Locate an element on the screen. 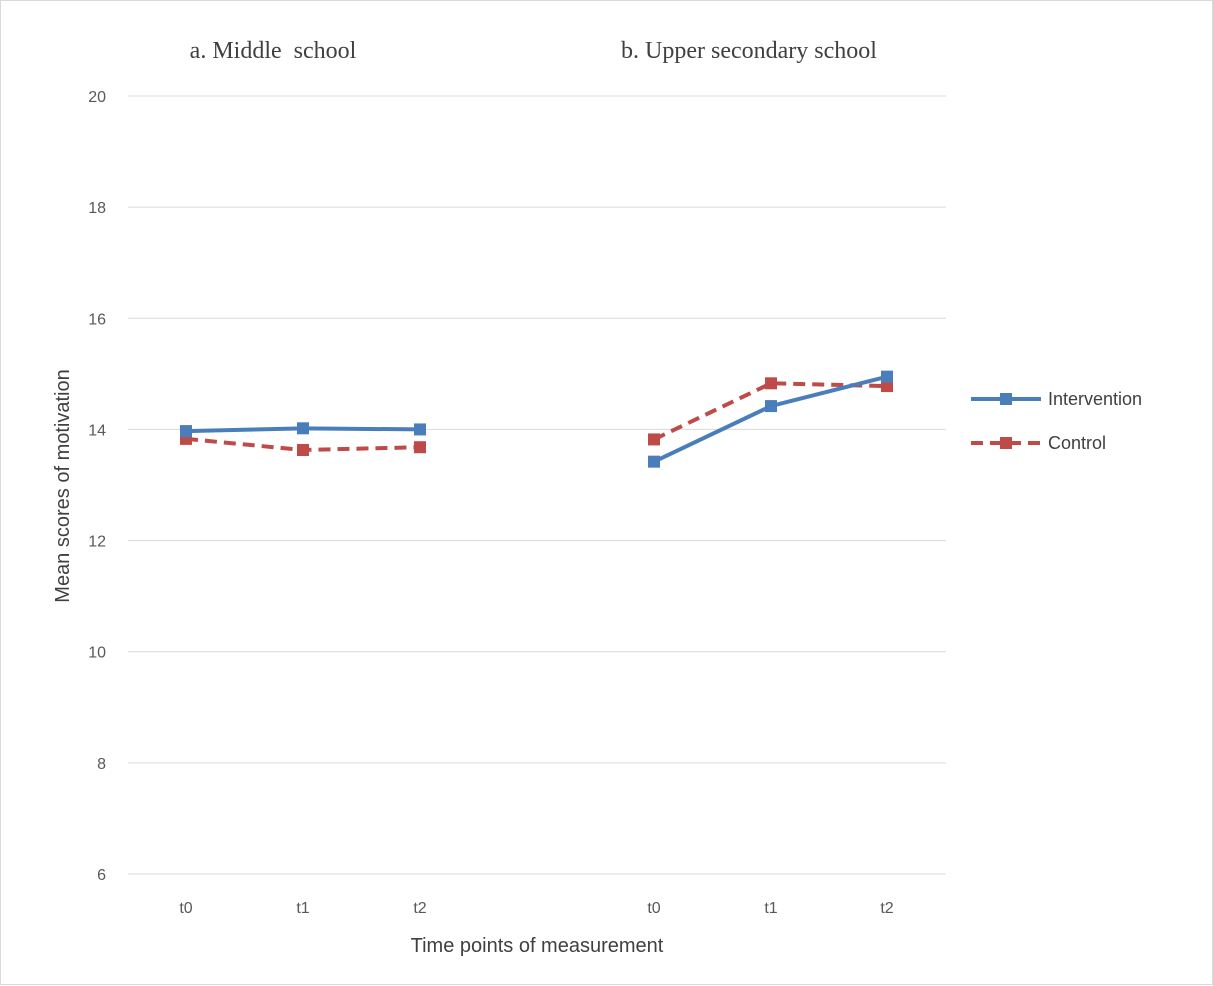 The height and width of the screenshot is (986, 1213). legend-marker-control is located at coordinates (1006, 443).